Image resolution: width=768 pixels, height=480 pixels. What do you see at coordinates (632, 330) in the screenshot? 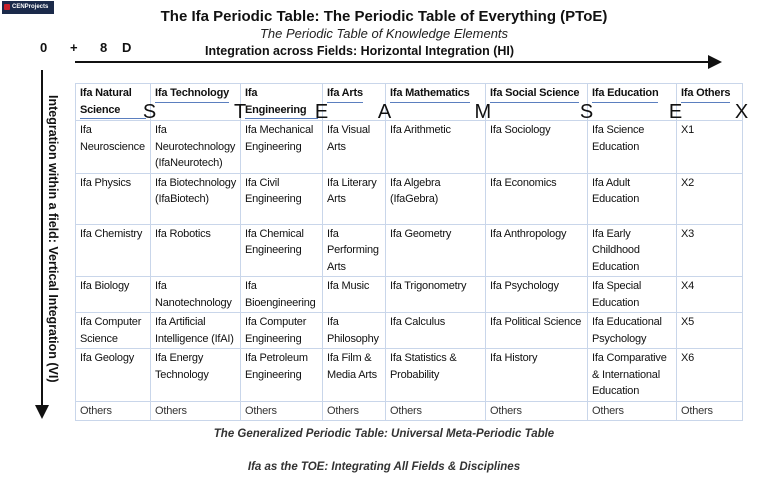
I see `table-cell: Ifa Educational Psychology` at bounding box center [632, 330].